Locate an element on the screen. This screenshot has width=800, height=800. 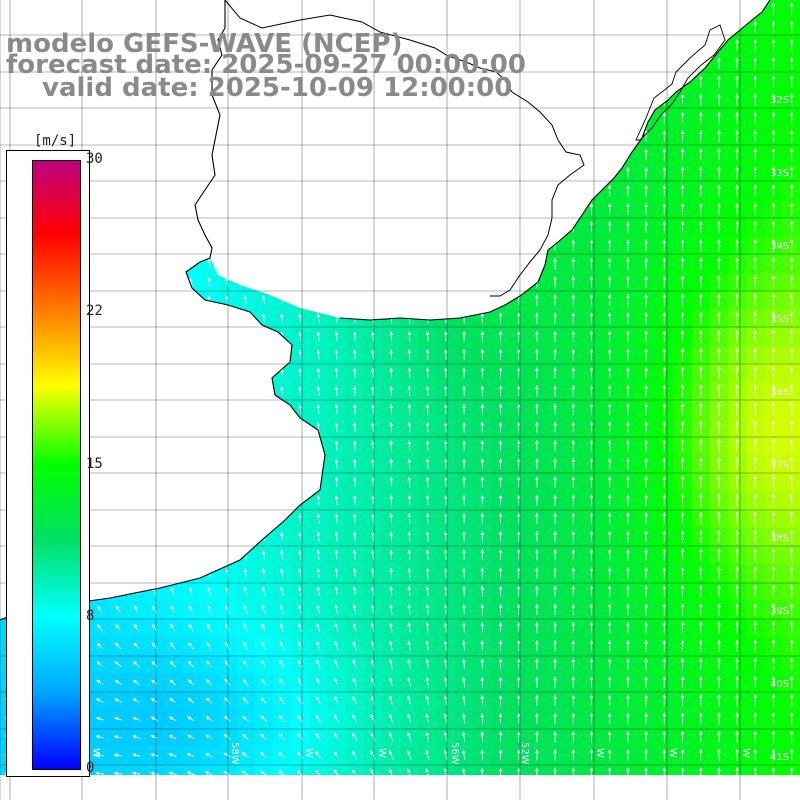
latitude-label: 36S is located at coordinates (780, 392).